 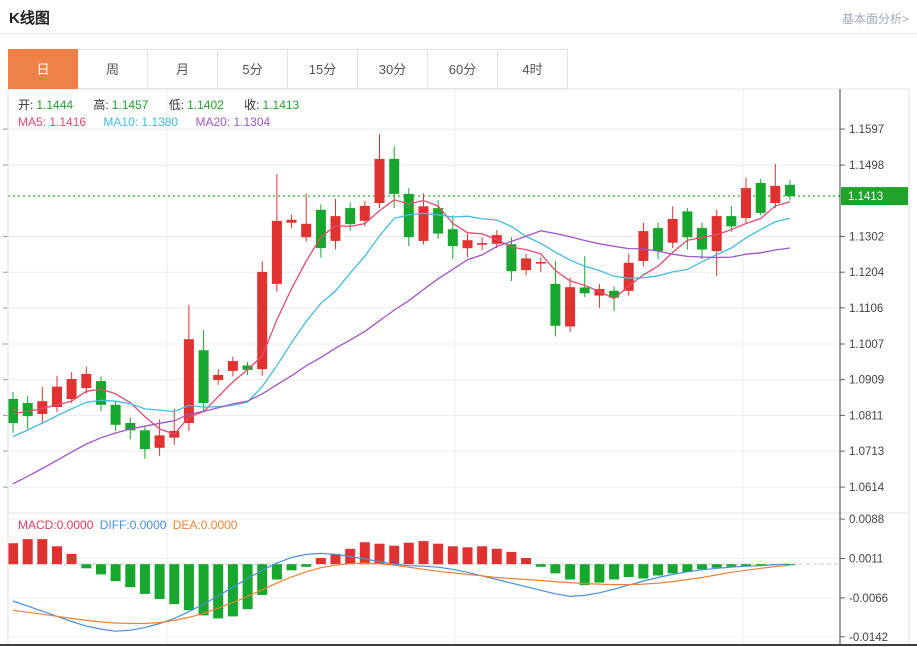 I want to click on macd-axis-label: 0.0011, so click(x=866, y=560).